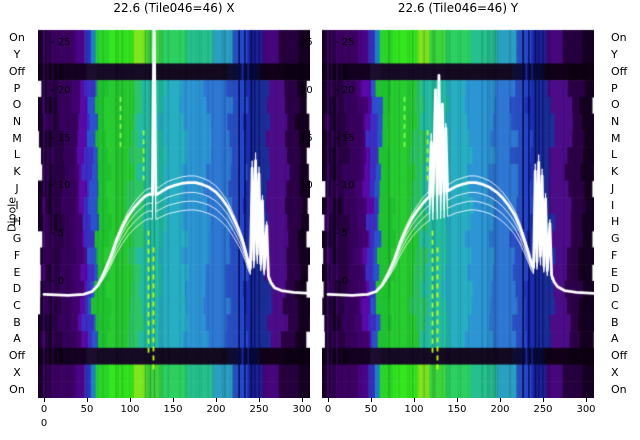 The image size is (640, 440). What do you see at coordinates (614, 155) in the screenshot?
I see `row-label-right-7-l: L` at bounding box center [614, 155].